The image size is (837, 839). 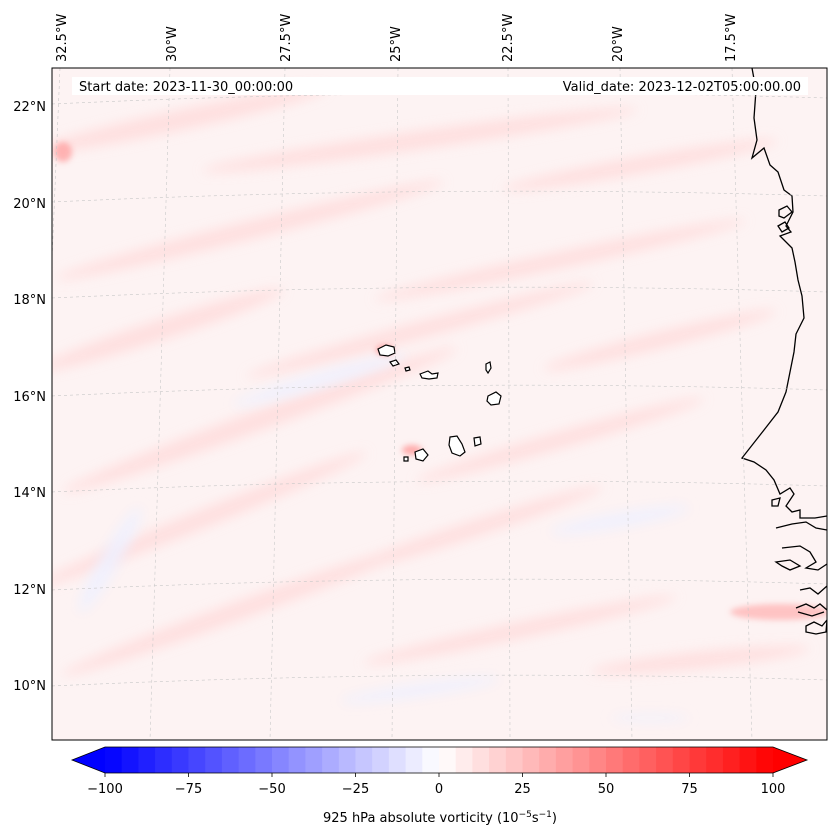 I want to click on colorbar-label: 925 hPa absolute vorticity (10−5s−1), so click(x=440, y=818).